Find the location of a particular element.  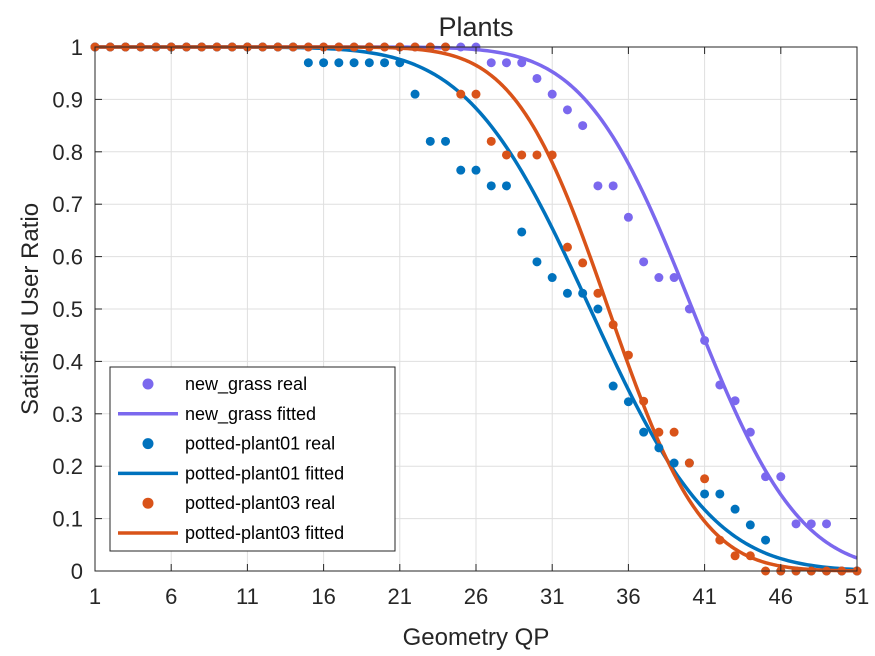

x-tick-label: 26 is located at coordinates (476, 596).